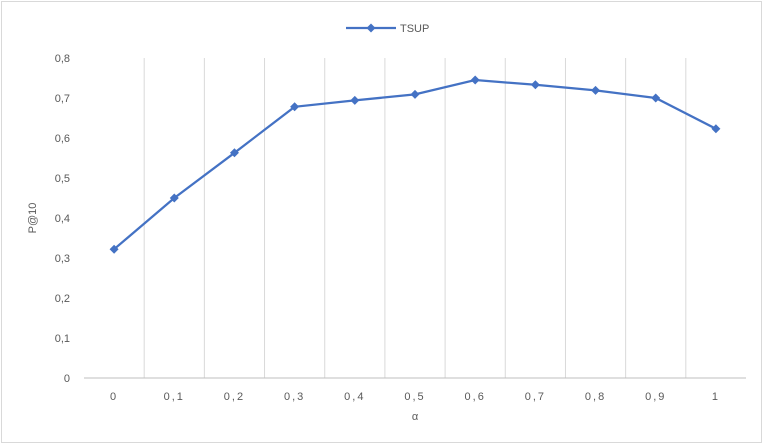 The height and width of the screenshot is (446, 765). What do you see at coordinates (371, 28) in the screenshot?
I see `legend-diamond-icon` at bounding box center [371, 28].